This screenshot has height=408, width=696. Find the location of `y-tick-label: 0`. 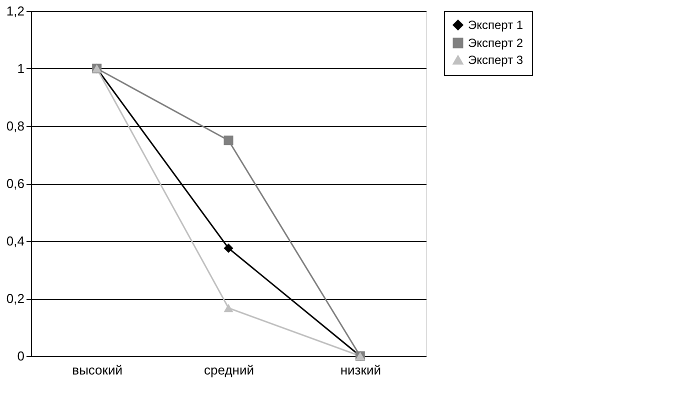

y-tick-label: 0 is located at coordinates (20, 356).